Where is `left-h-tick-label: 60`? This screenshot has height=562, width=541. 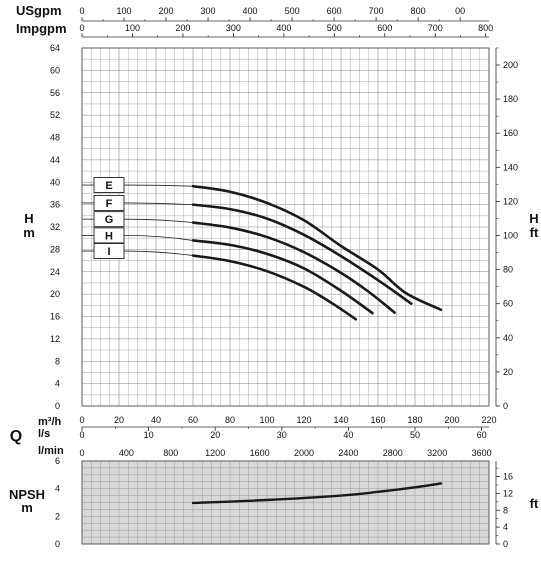 left-h-tick-label: 60 is located at coordinates (55, 70).